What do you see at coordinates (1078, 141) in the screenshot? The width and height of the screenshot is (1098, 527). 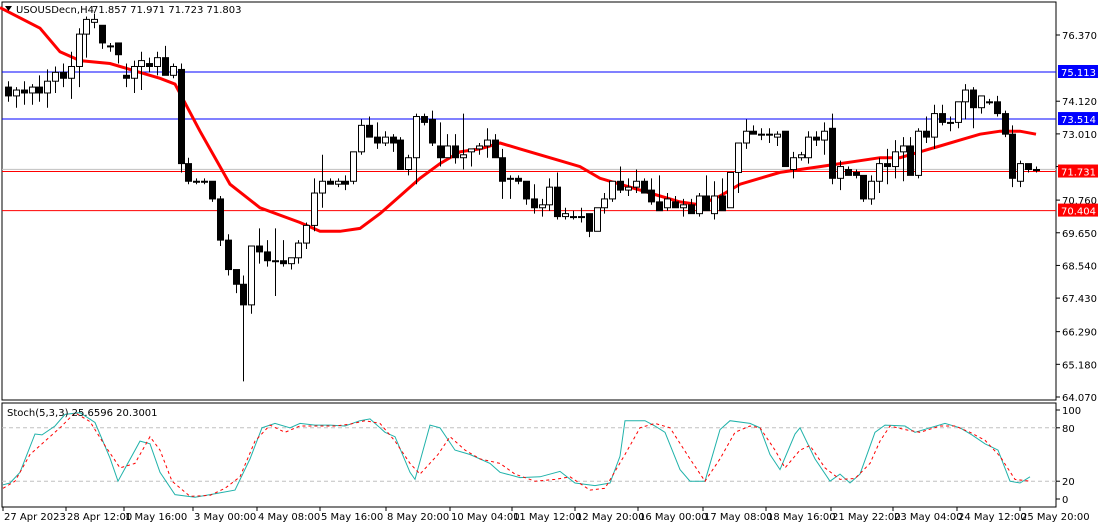 I see `level-price-labels: 75.113 73.514 71.731 70.404` at bounding box center [1078, 141].